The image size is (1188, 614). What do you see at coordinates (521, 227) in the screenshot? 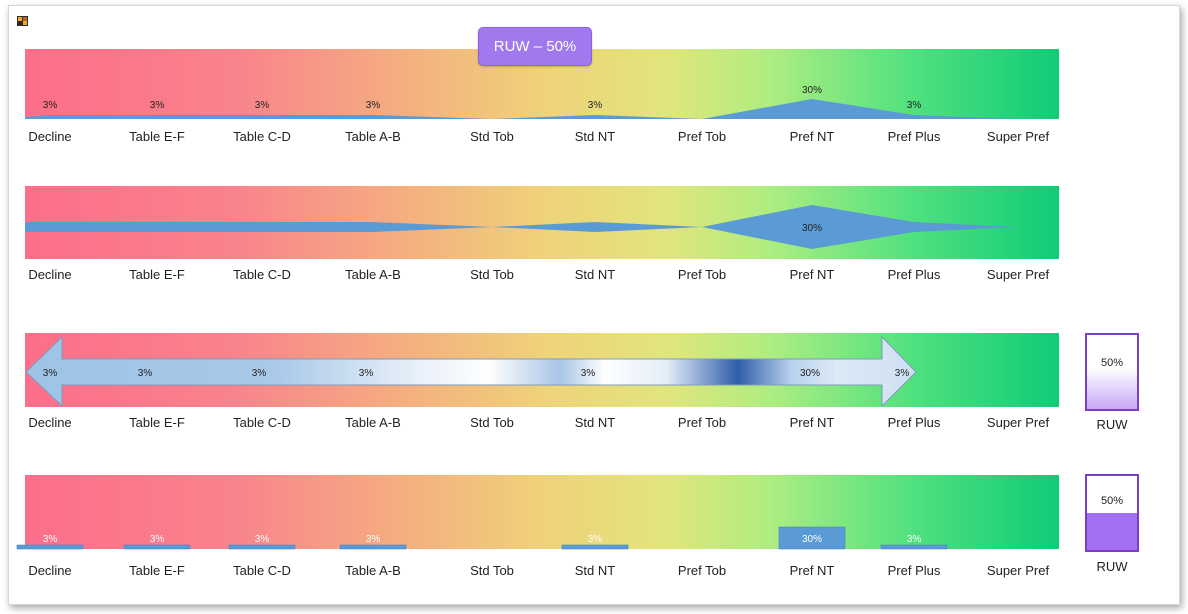
I see `ribbon-shape` at bounding box center [521, 227].